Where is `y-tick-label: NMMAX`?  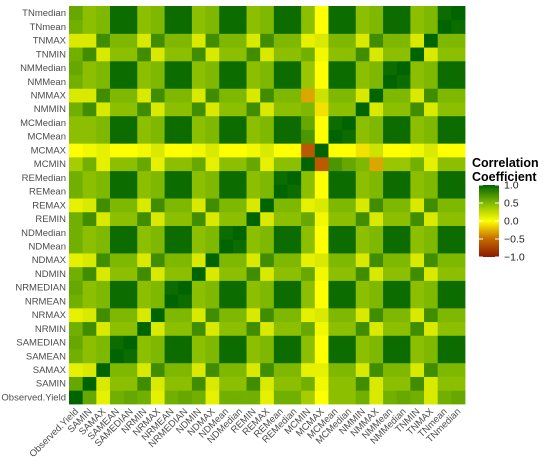
y-tick-label: NMMAX is located at coordinates (49, 96).